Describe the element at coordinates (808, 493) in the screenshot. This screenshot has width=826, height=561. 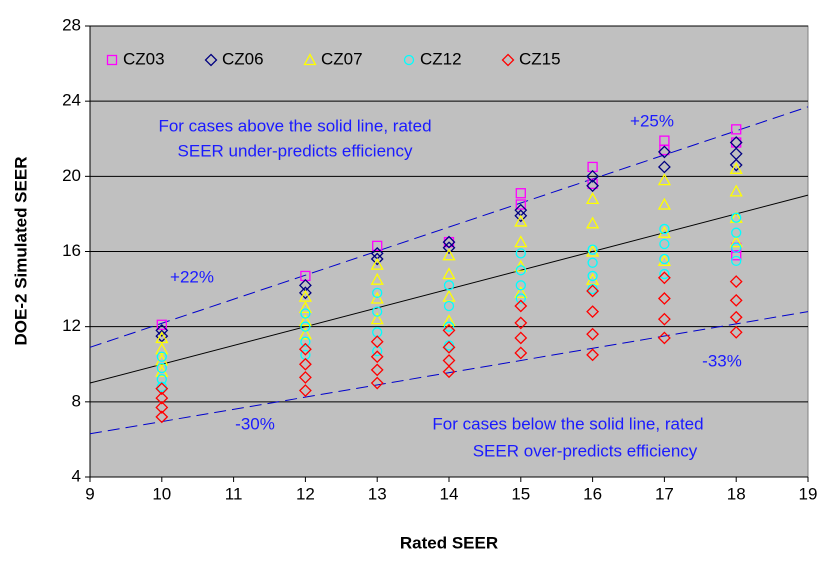
I see `x-tick-label: 19` at that location.